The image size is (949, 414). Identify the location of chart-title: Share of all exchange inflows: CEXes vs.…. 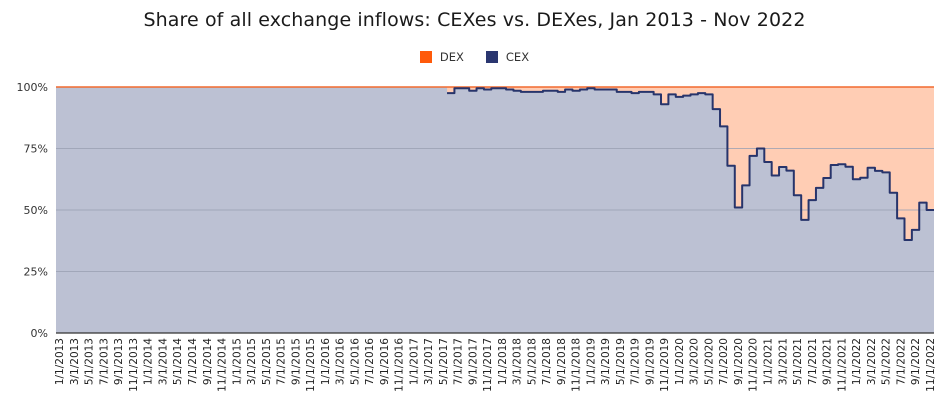
(474, 20).